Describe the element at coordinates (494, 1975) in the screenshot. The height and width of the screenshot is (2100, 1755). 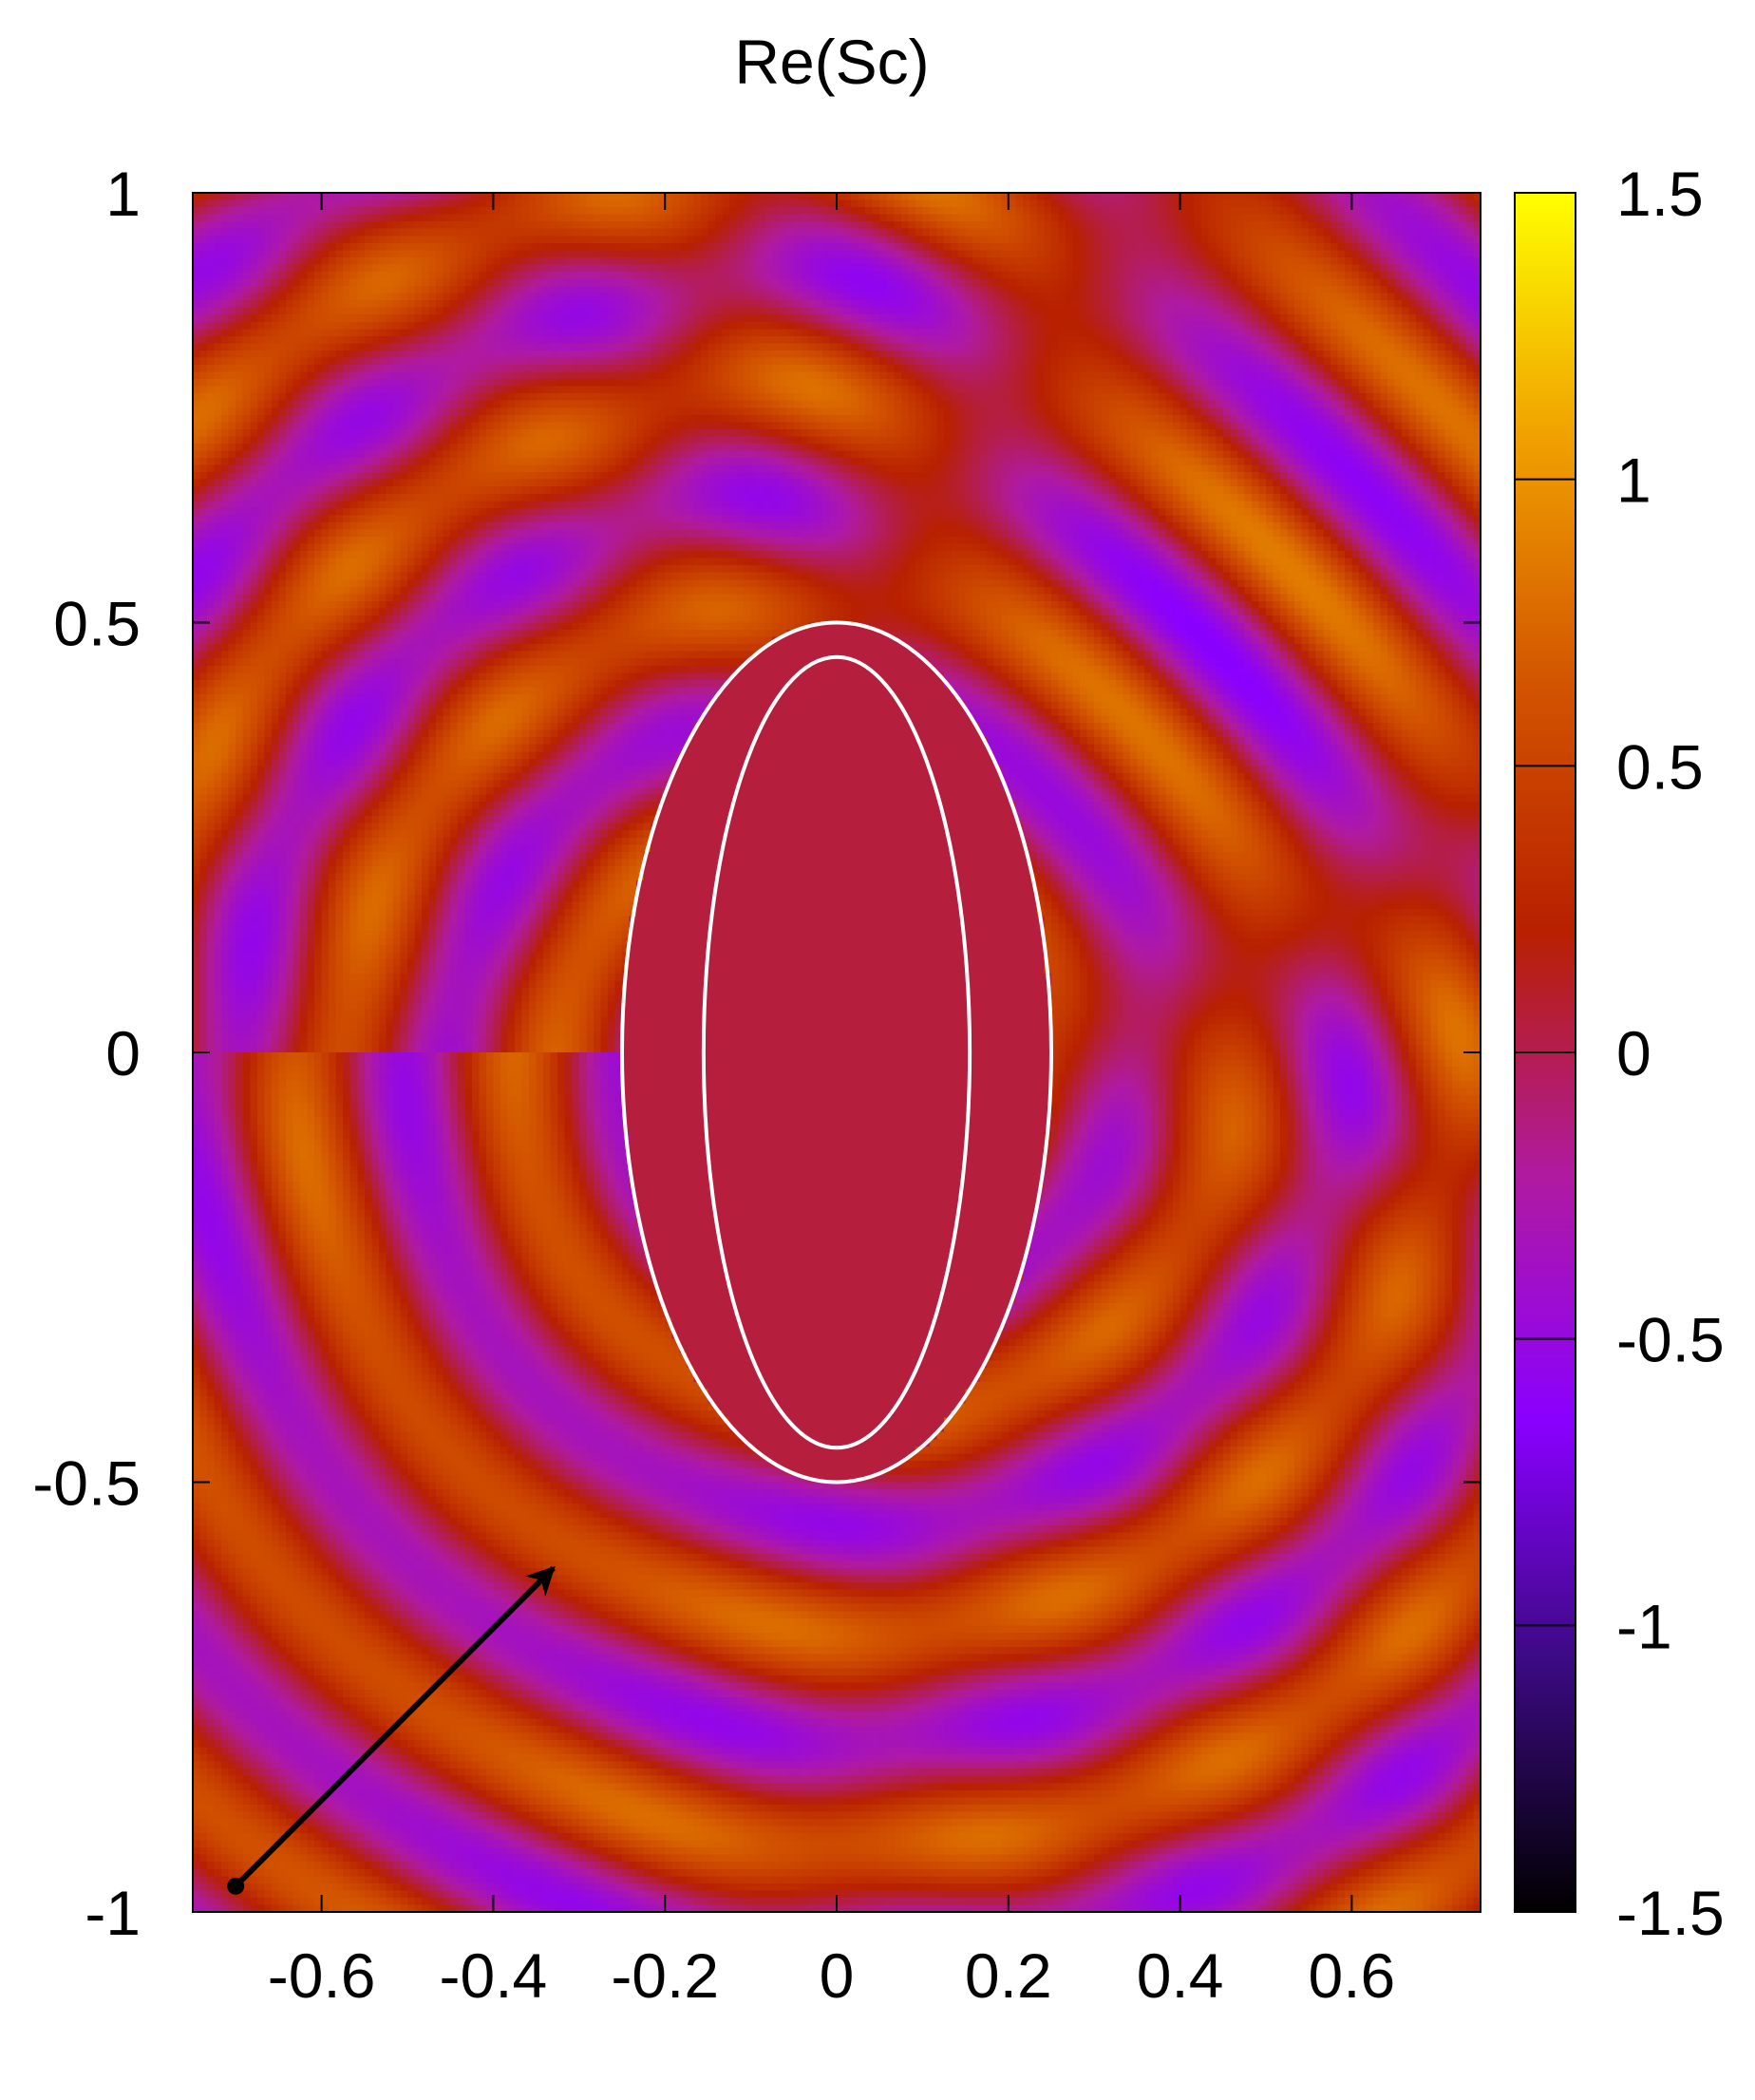
I see `x-tick-label: -0.4` at that location.